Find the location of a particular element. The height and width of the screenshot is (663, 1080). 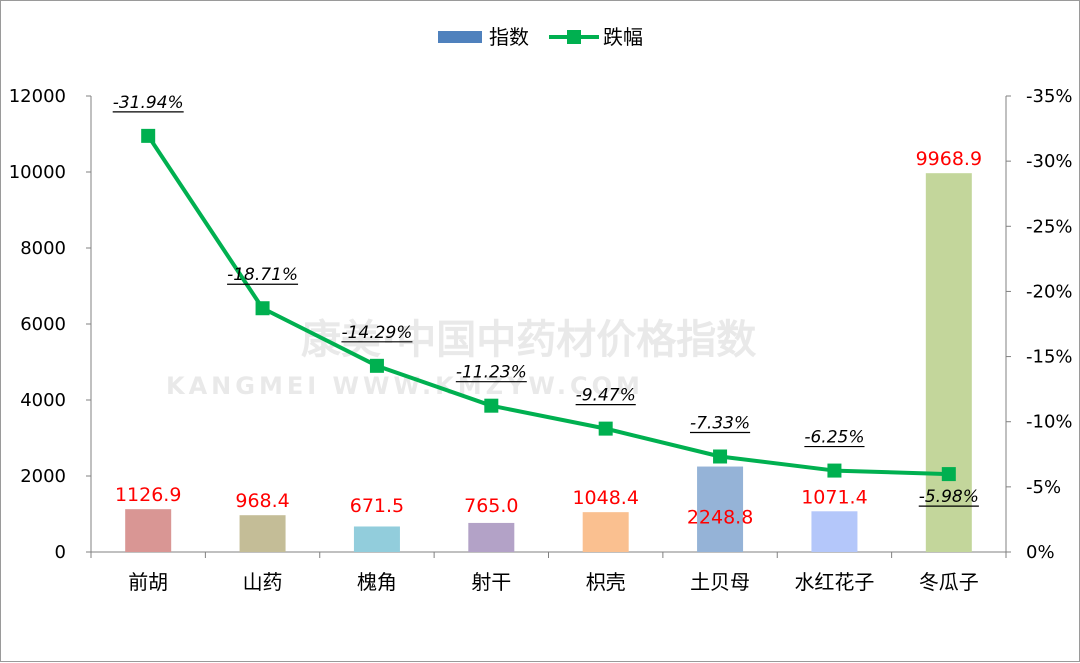

y-left-tick-label: 4000 is located at coordinates (43, 400).